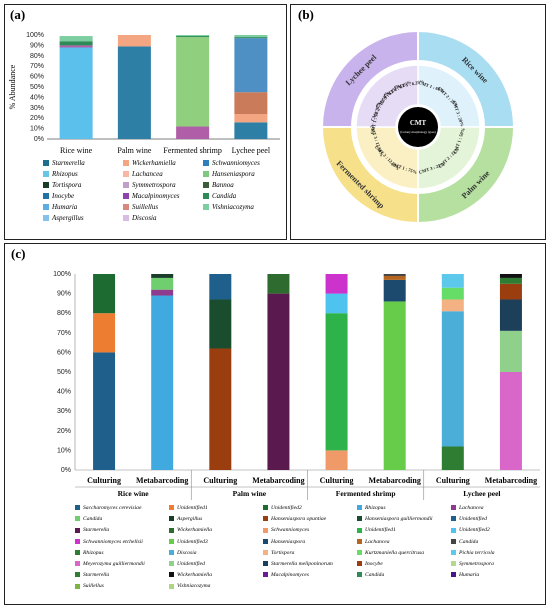 This screenshot has width=550, height=609. What do you see at coordinates (418, 127) in the screenshot?
I see `center-circle` at bounding box center [418, 127].